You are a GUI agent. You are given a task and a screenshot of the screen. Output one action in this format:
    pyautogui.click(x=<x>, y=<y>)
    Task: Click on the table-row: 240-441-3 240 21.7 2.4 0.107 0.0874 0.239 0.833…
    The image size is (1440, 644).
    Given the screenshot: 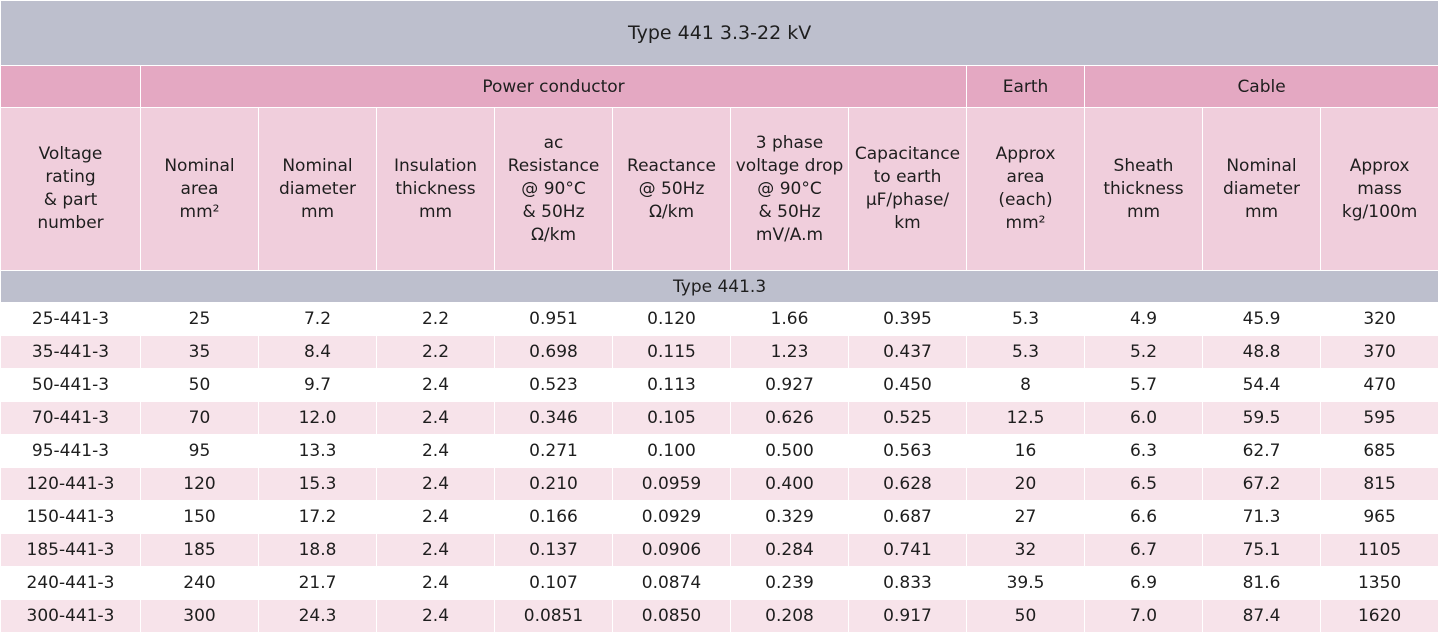 What is the action you would take?
    pyautogui.click(x=720, y=583)
    